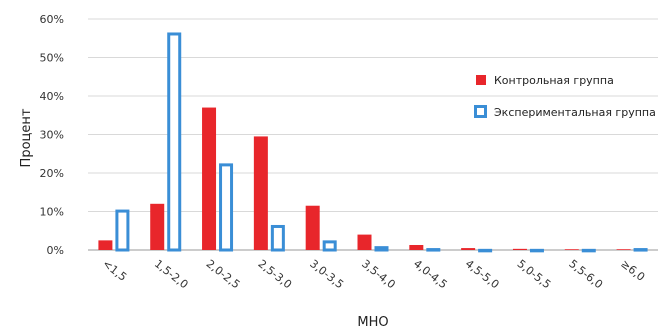 The height and width of the screenshot is (333, 669). I want to click on x-tick-label: 2,5-3,0, so click(275, 274).